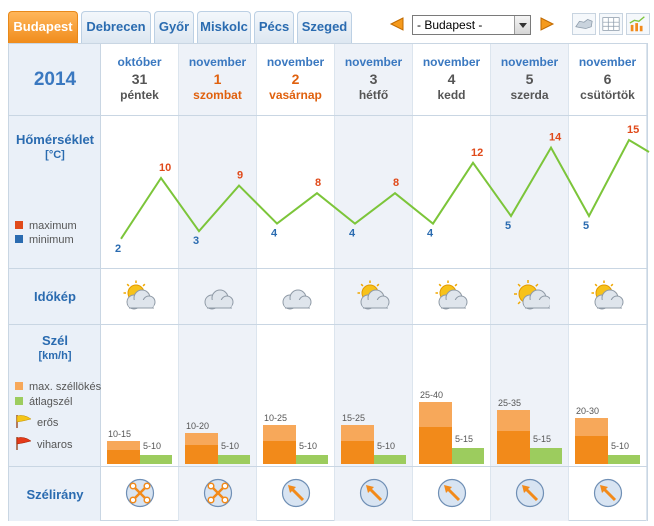  Describe the element at coordinates (19, 401) in the screenshot. I see `avg-swatch` at that location.